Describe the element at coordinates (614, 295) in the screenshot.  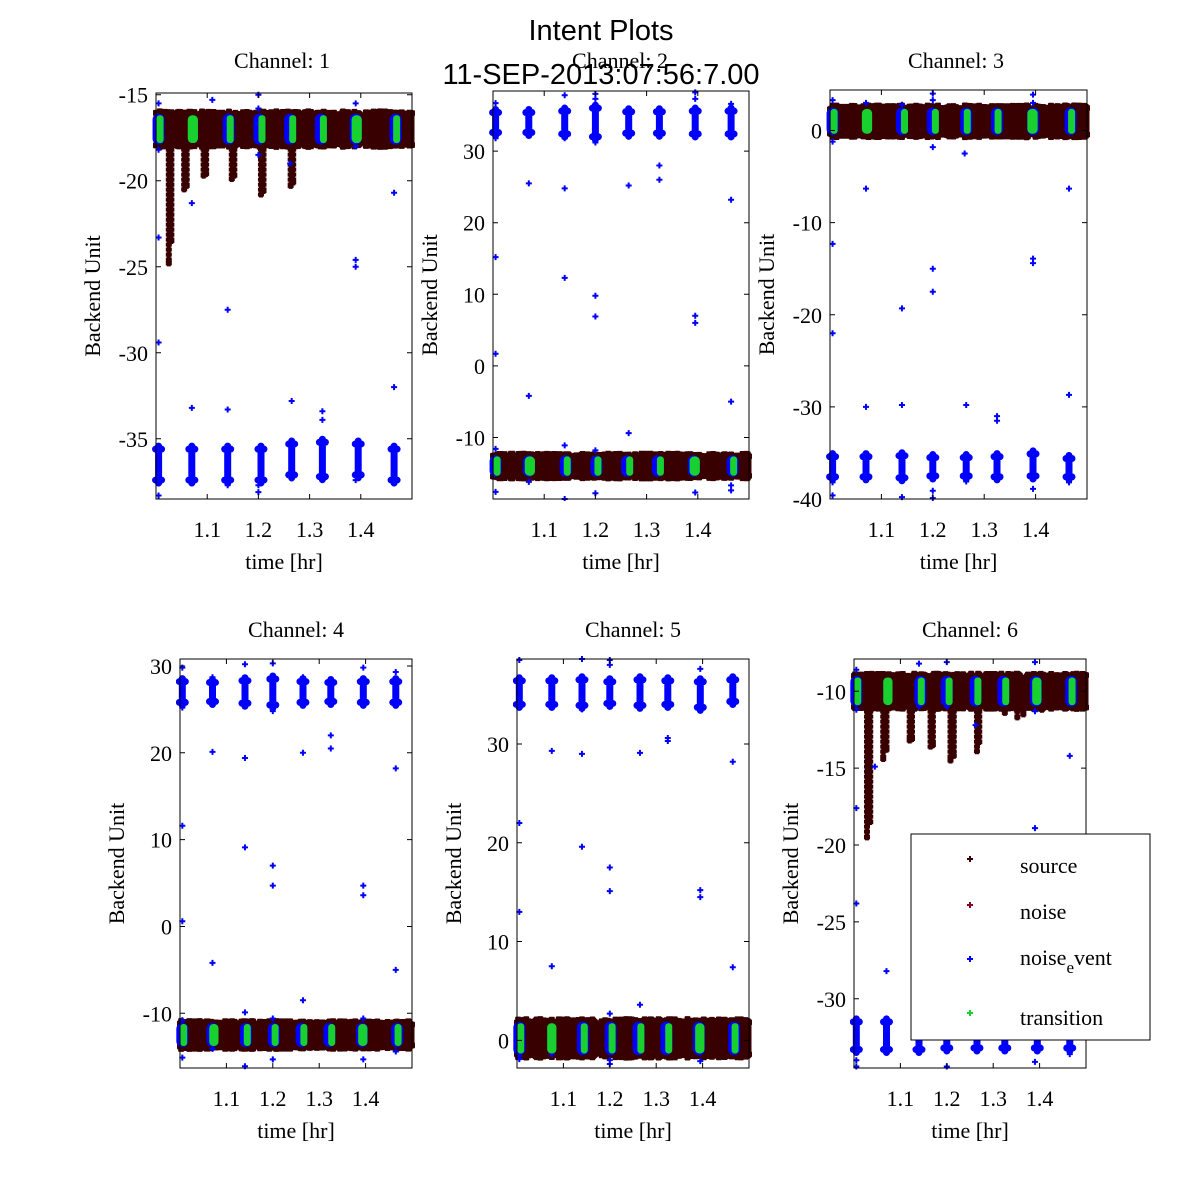
I see `series-noise-event` at that location.